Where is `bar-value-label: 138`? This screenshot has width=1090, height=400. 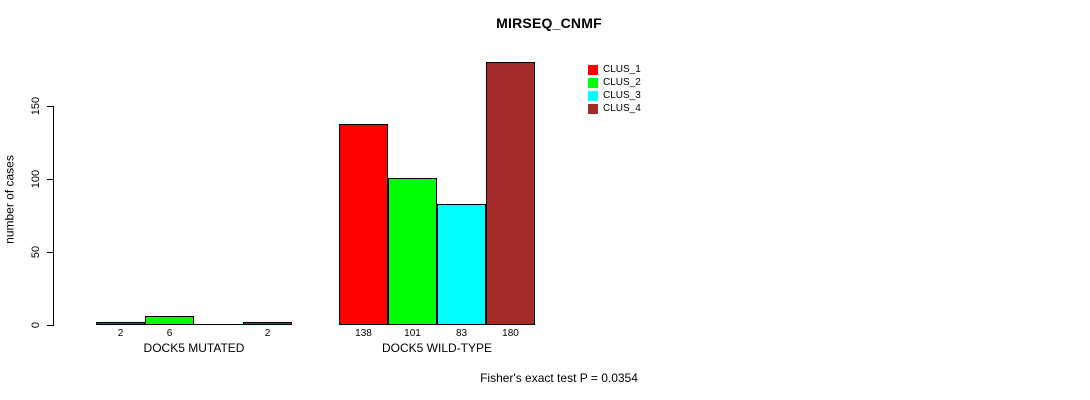
bar-value-label: 138 is located at coordinates (363, 333).